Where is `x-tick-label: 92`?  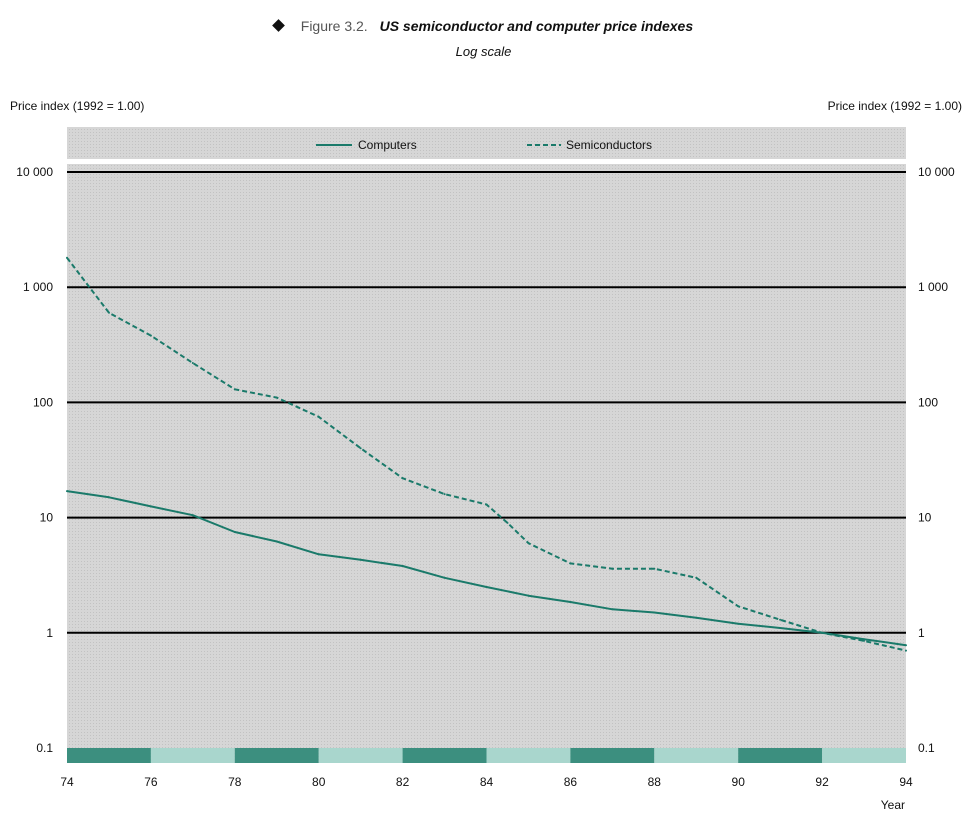 x-tick-label: 92 is located at coordinates (822, 782).